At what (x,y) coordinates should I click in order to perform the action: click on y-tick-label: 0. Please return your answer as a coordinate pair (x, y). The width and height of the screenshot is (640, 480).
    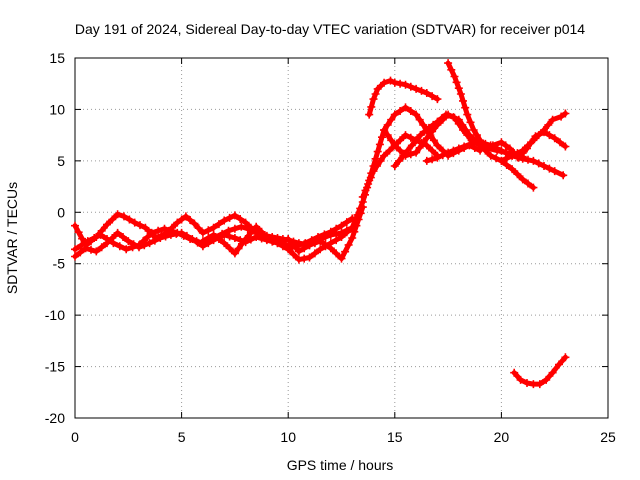
    Looking at the image, I should click on (61, 212).